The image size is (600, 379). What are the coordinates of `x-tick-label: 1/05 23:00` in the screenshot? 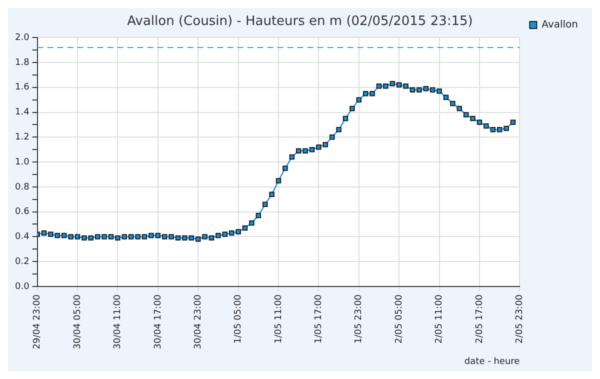 It's located at (359, 319).